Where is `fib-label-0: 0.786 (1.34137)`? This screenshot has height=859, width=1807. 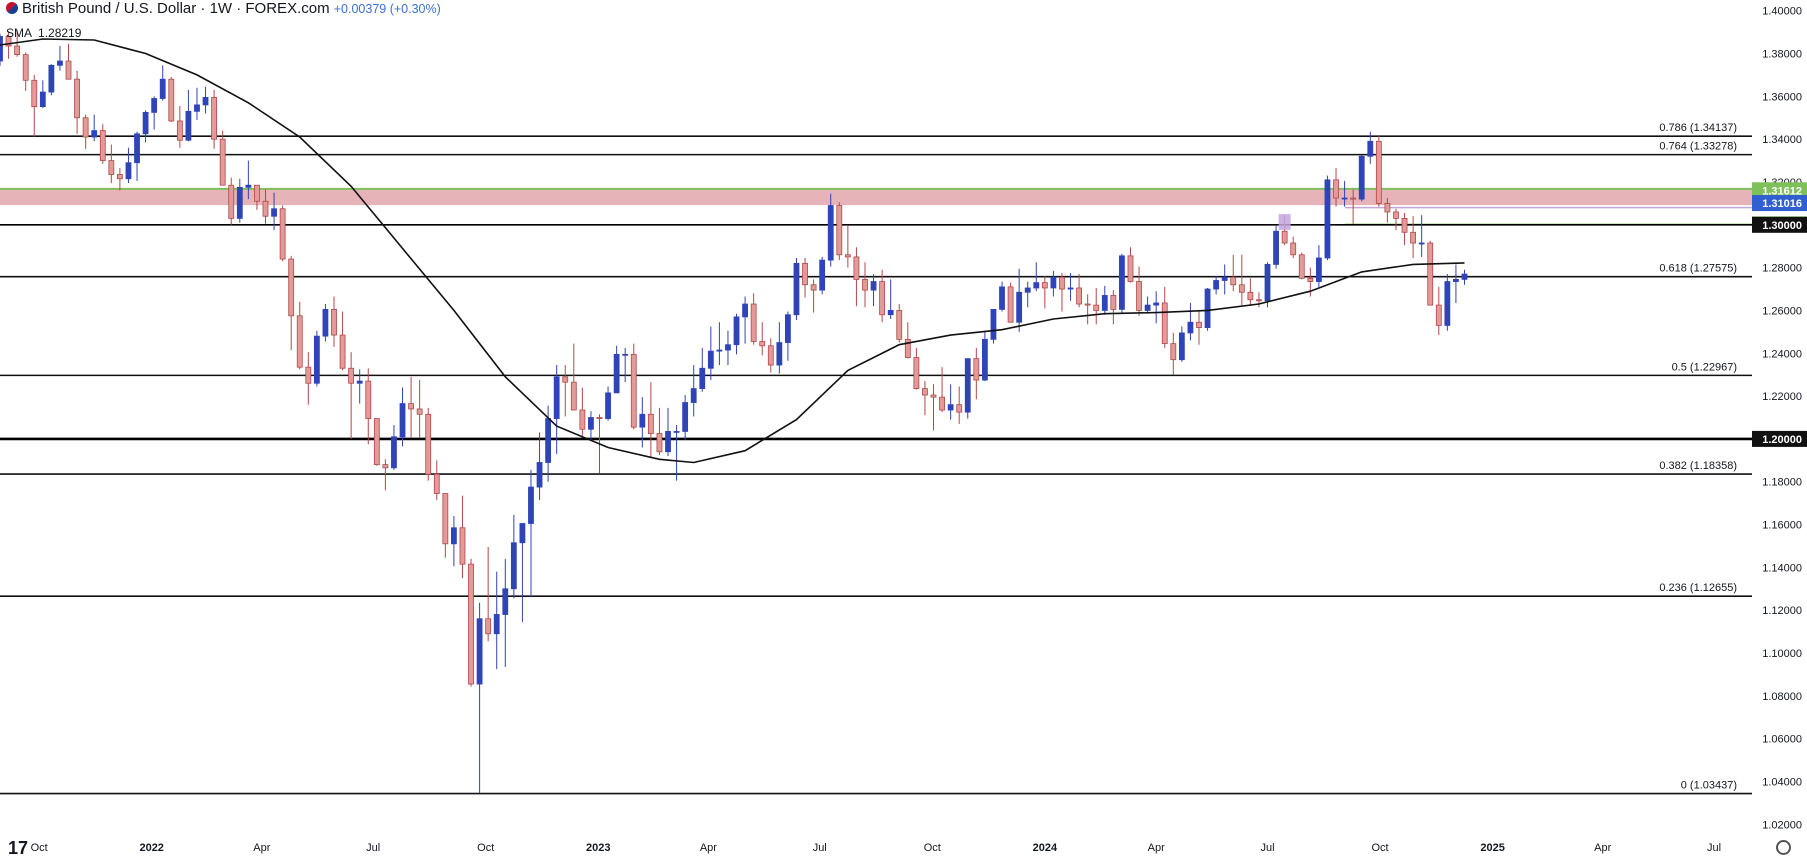 fib-label-0: 0.786 (1.34137) is located at coordinates (1698, 128).